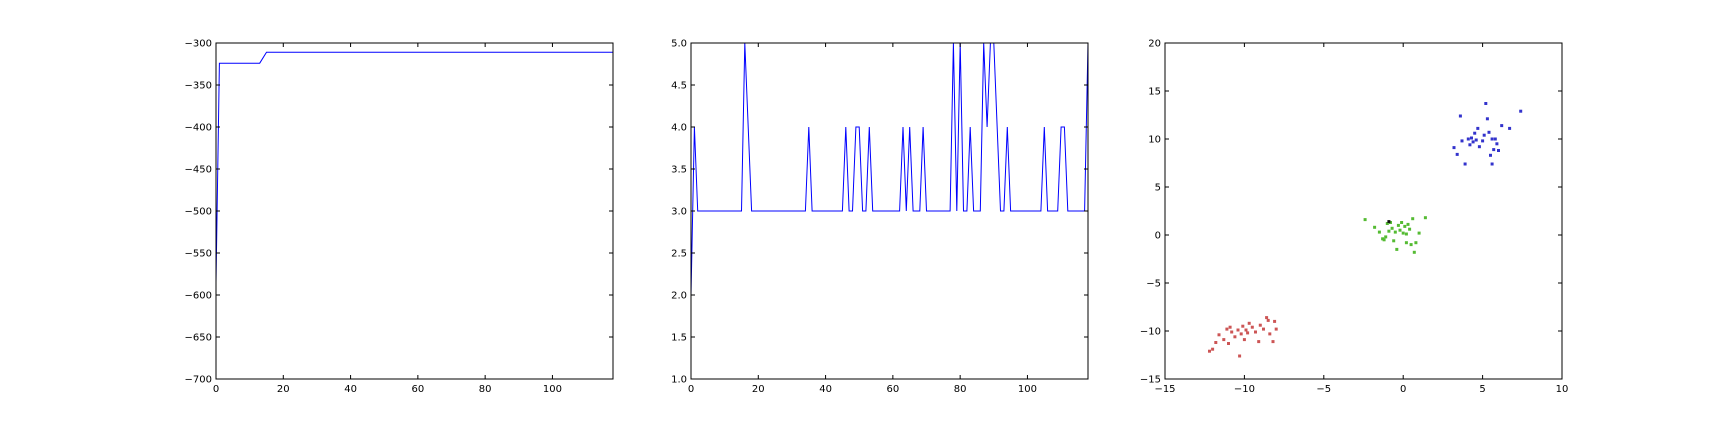  What do you see at coordinates (1244, 389) in the screenshot?
I see `x-tick-label: −10` at bounding box center [1244, 389].